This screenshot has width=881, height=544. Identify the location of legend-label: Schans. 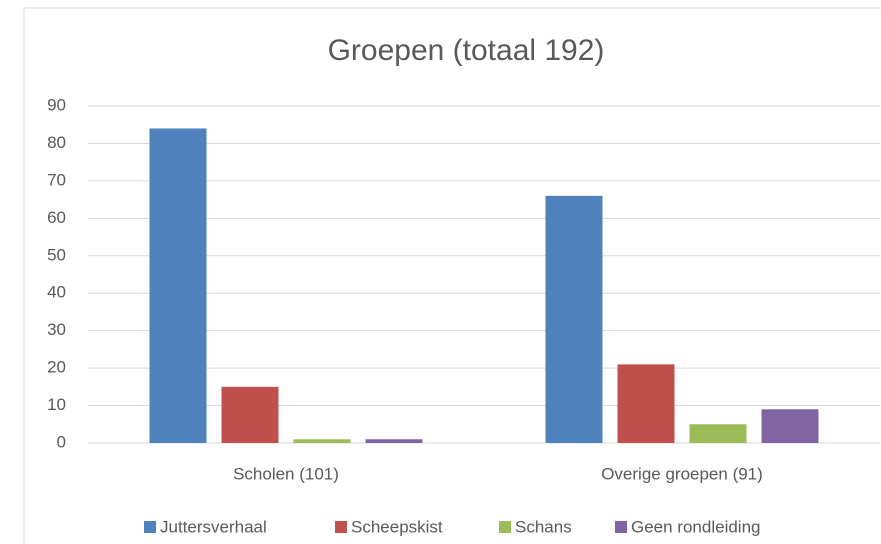
(543, 526).